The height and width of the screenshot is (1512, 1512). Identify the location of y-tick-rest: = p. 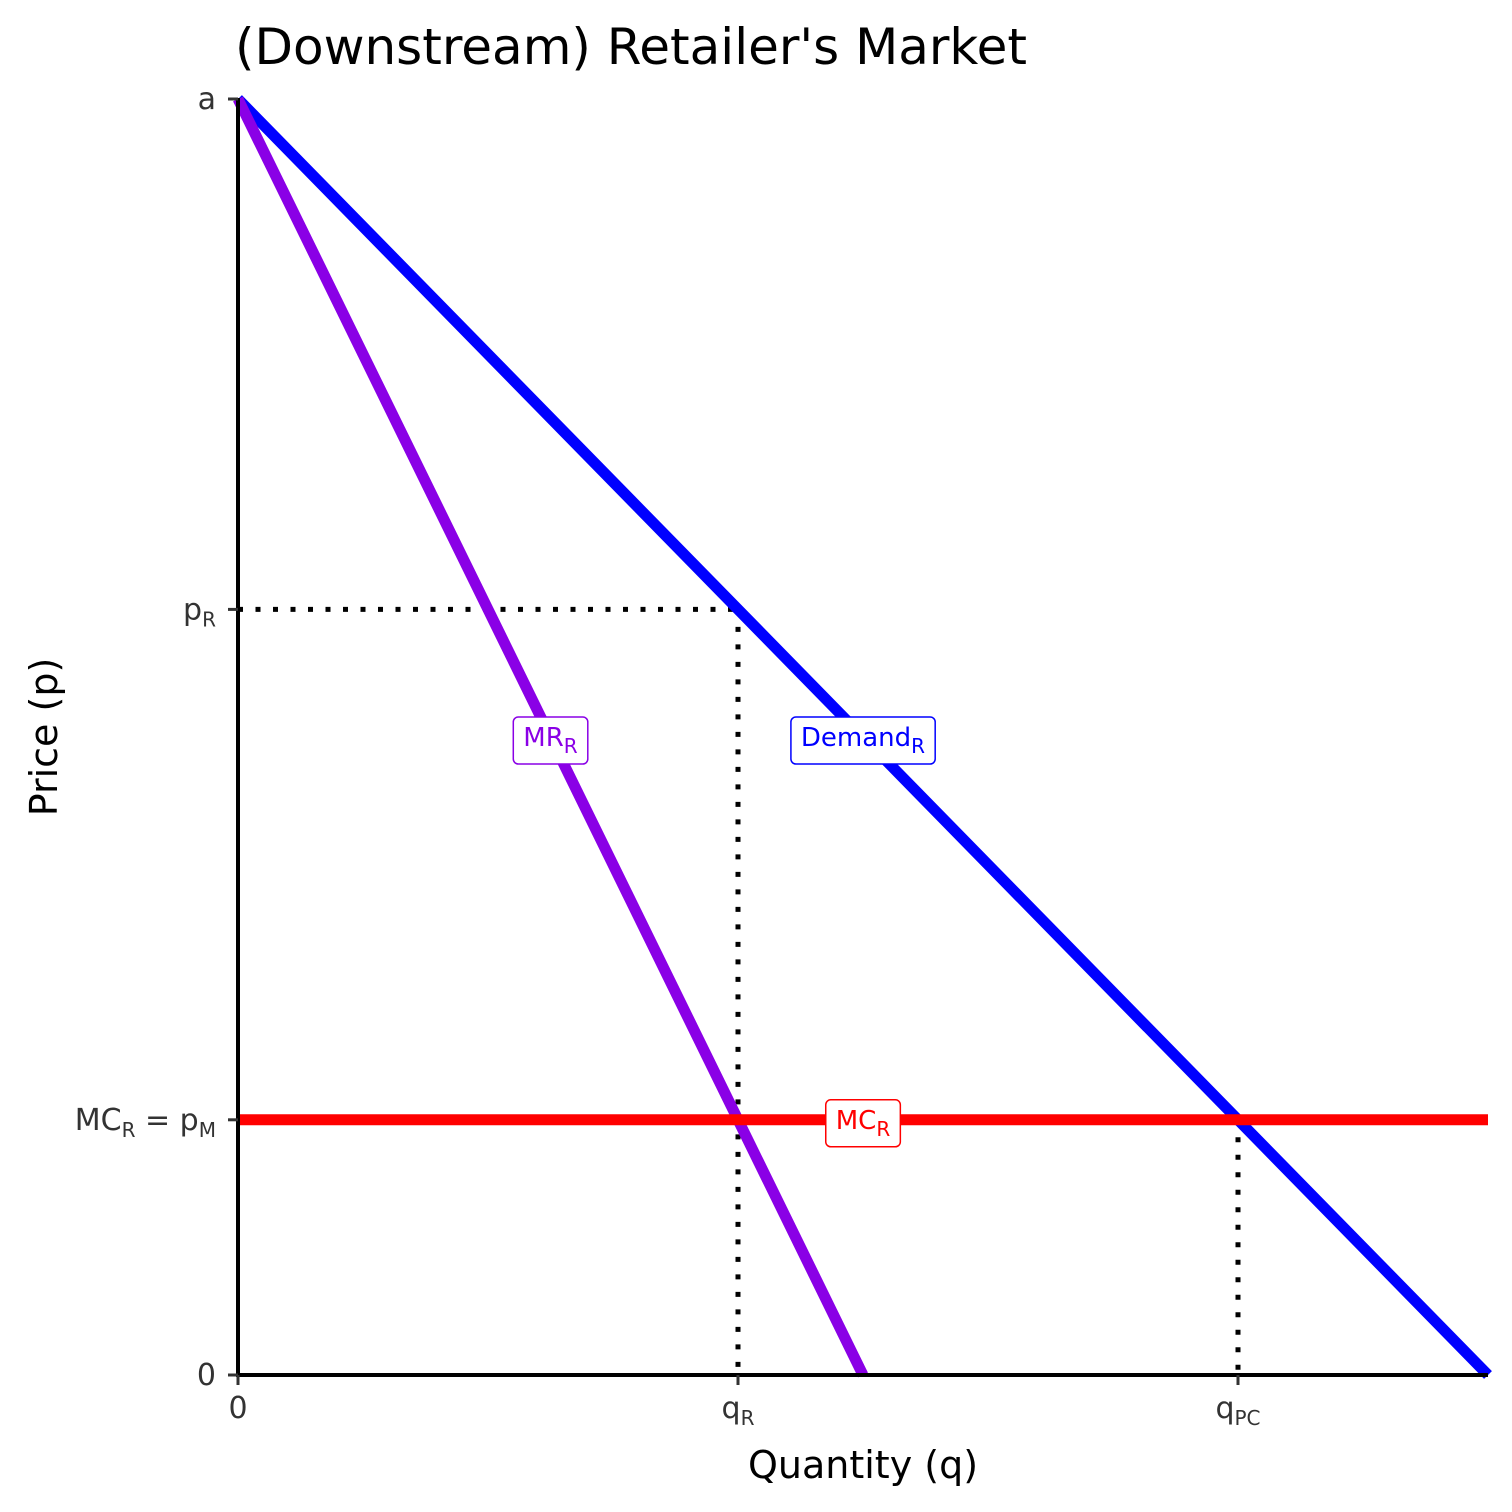
(166, 1120).